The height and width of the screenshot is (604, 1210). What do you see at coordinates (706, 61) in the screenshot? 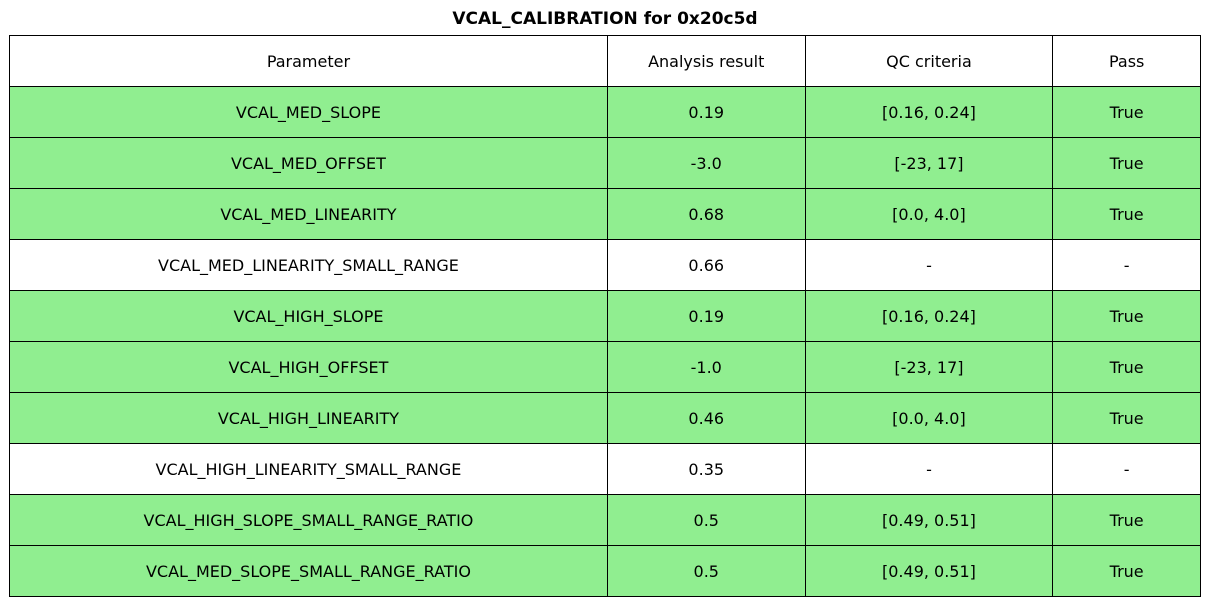
I see `column-header-analysis-result: Analysis result` at bounding box center [706, 61].